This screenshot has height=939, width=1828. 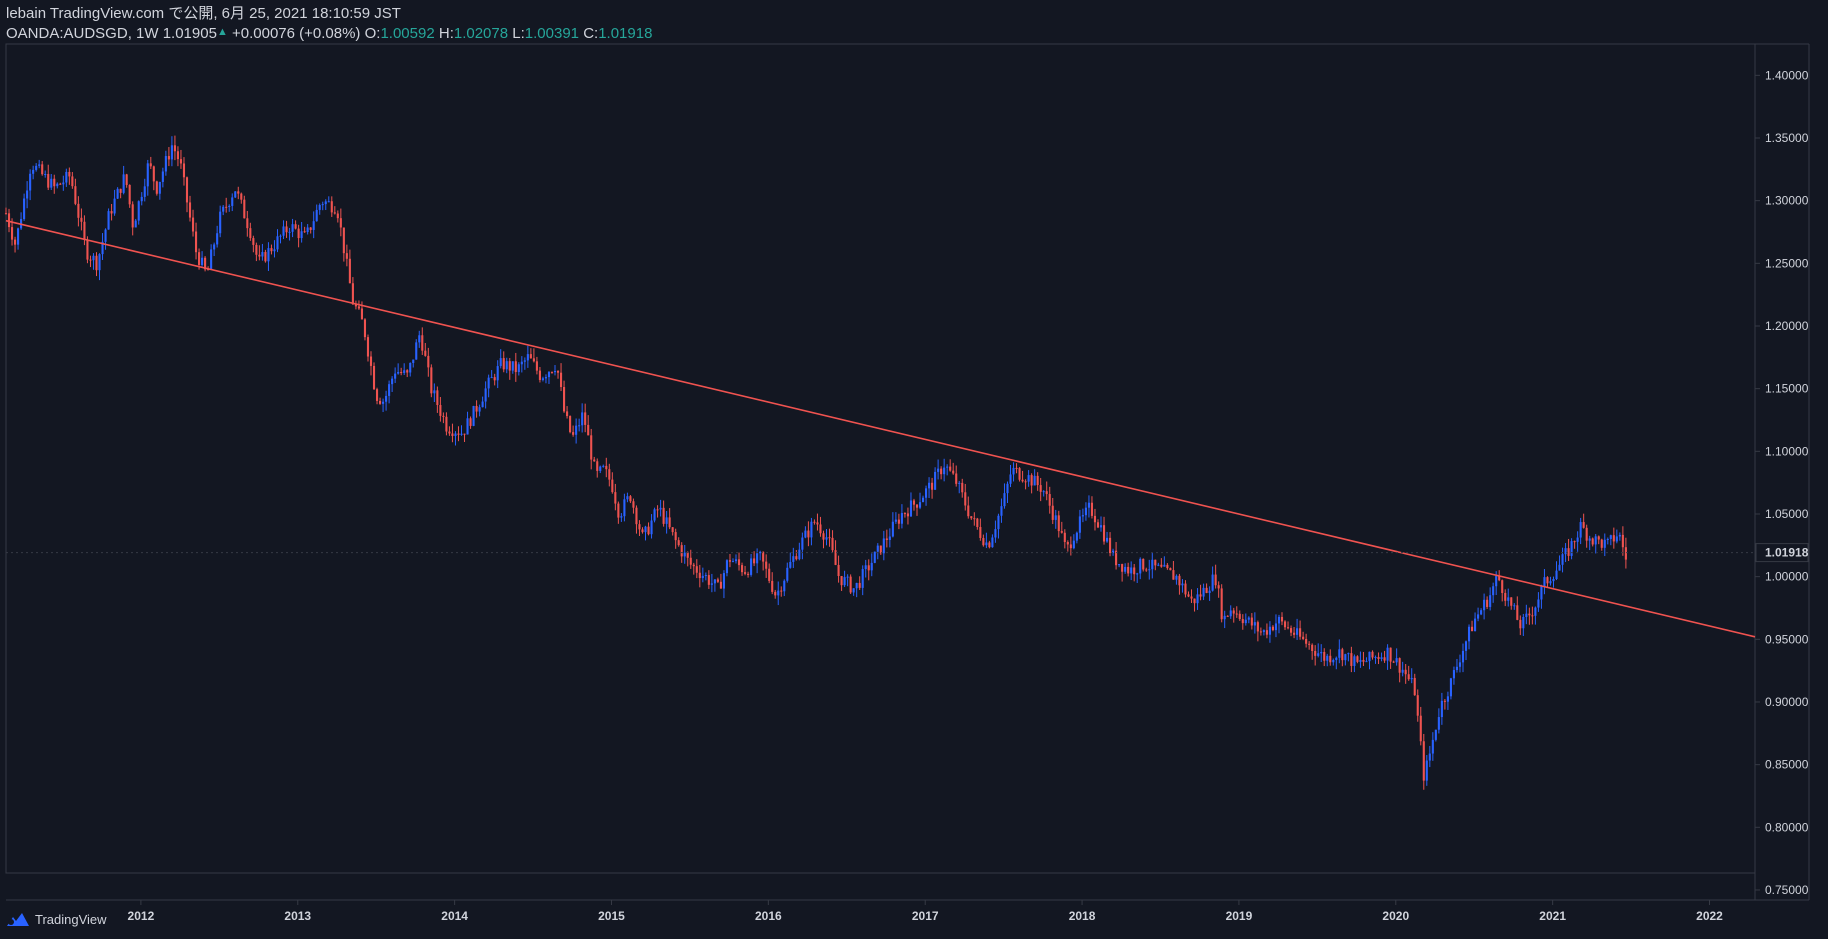 I want to click on price-tick-label: 0.95000, so click(x=1787, y=639).